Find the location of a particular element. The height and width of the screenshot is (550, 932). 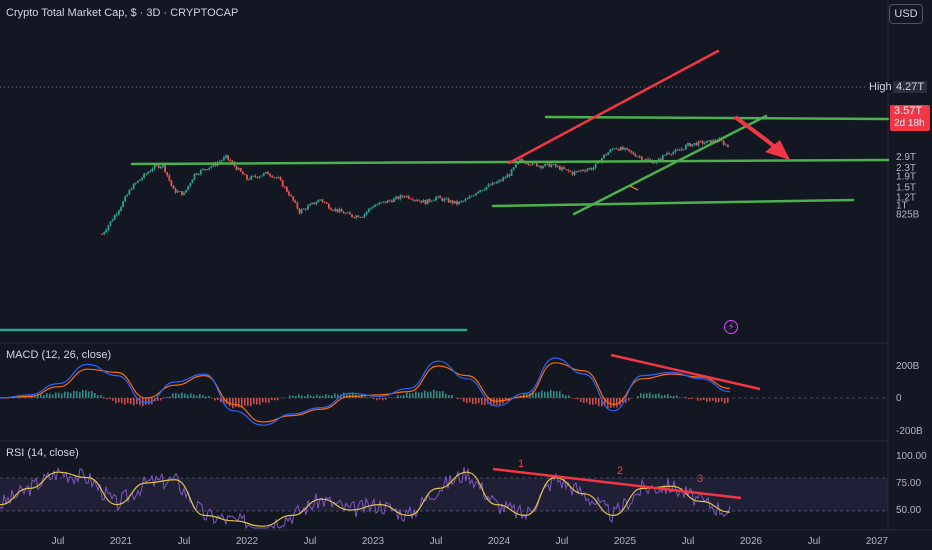

rsi-pane: 1 2 3 is located at coordinates (444, 494).